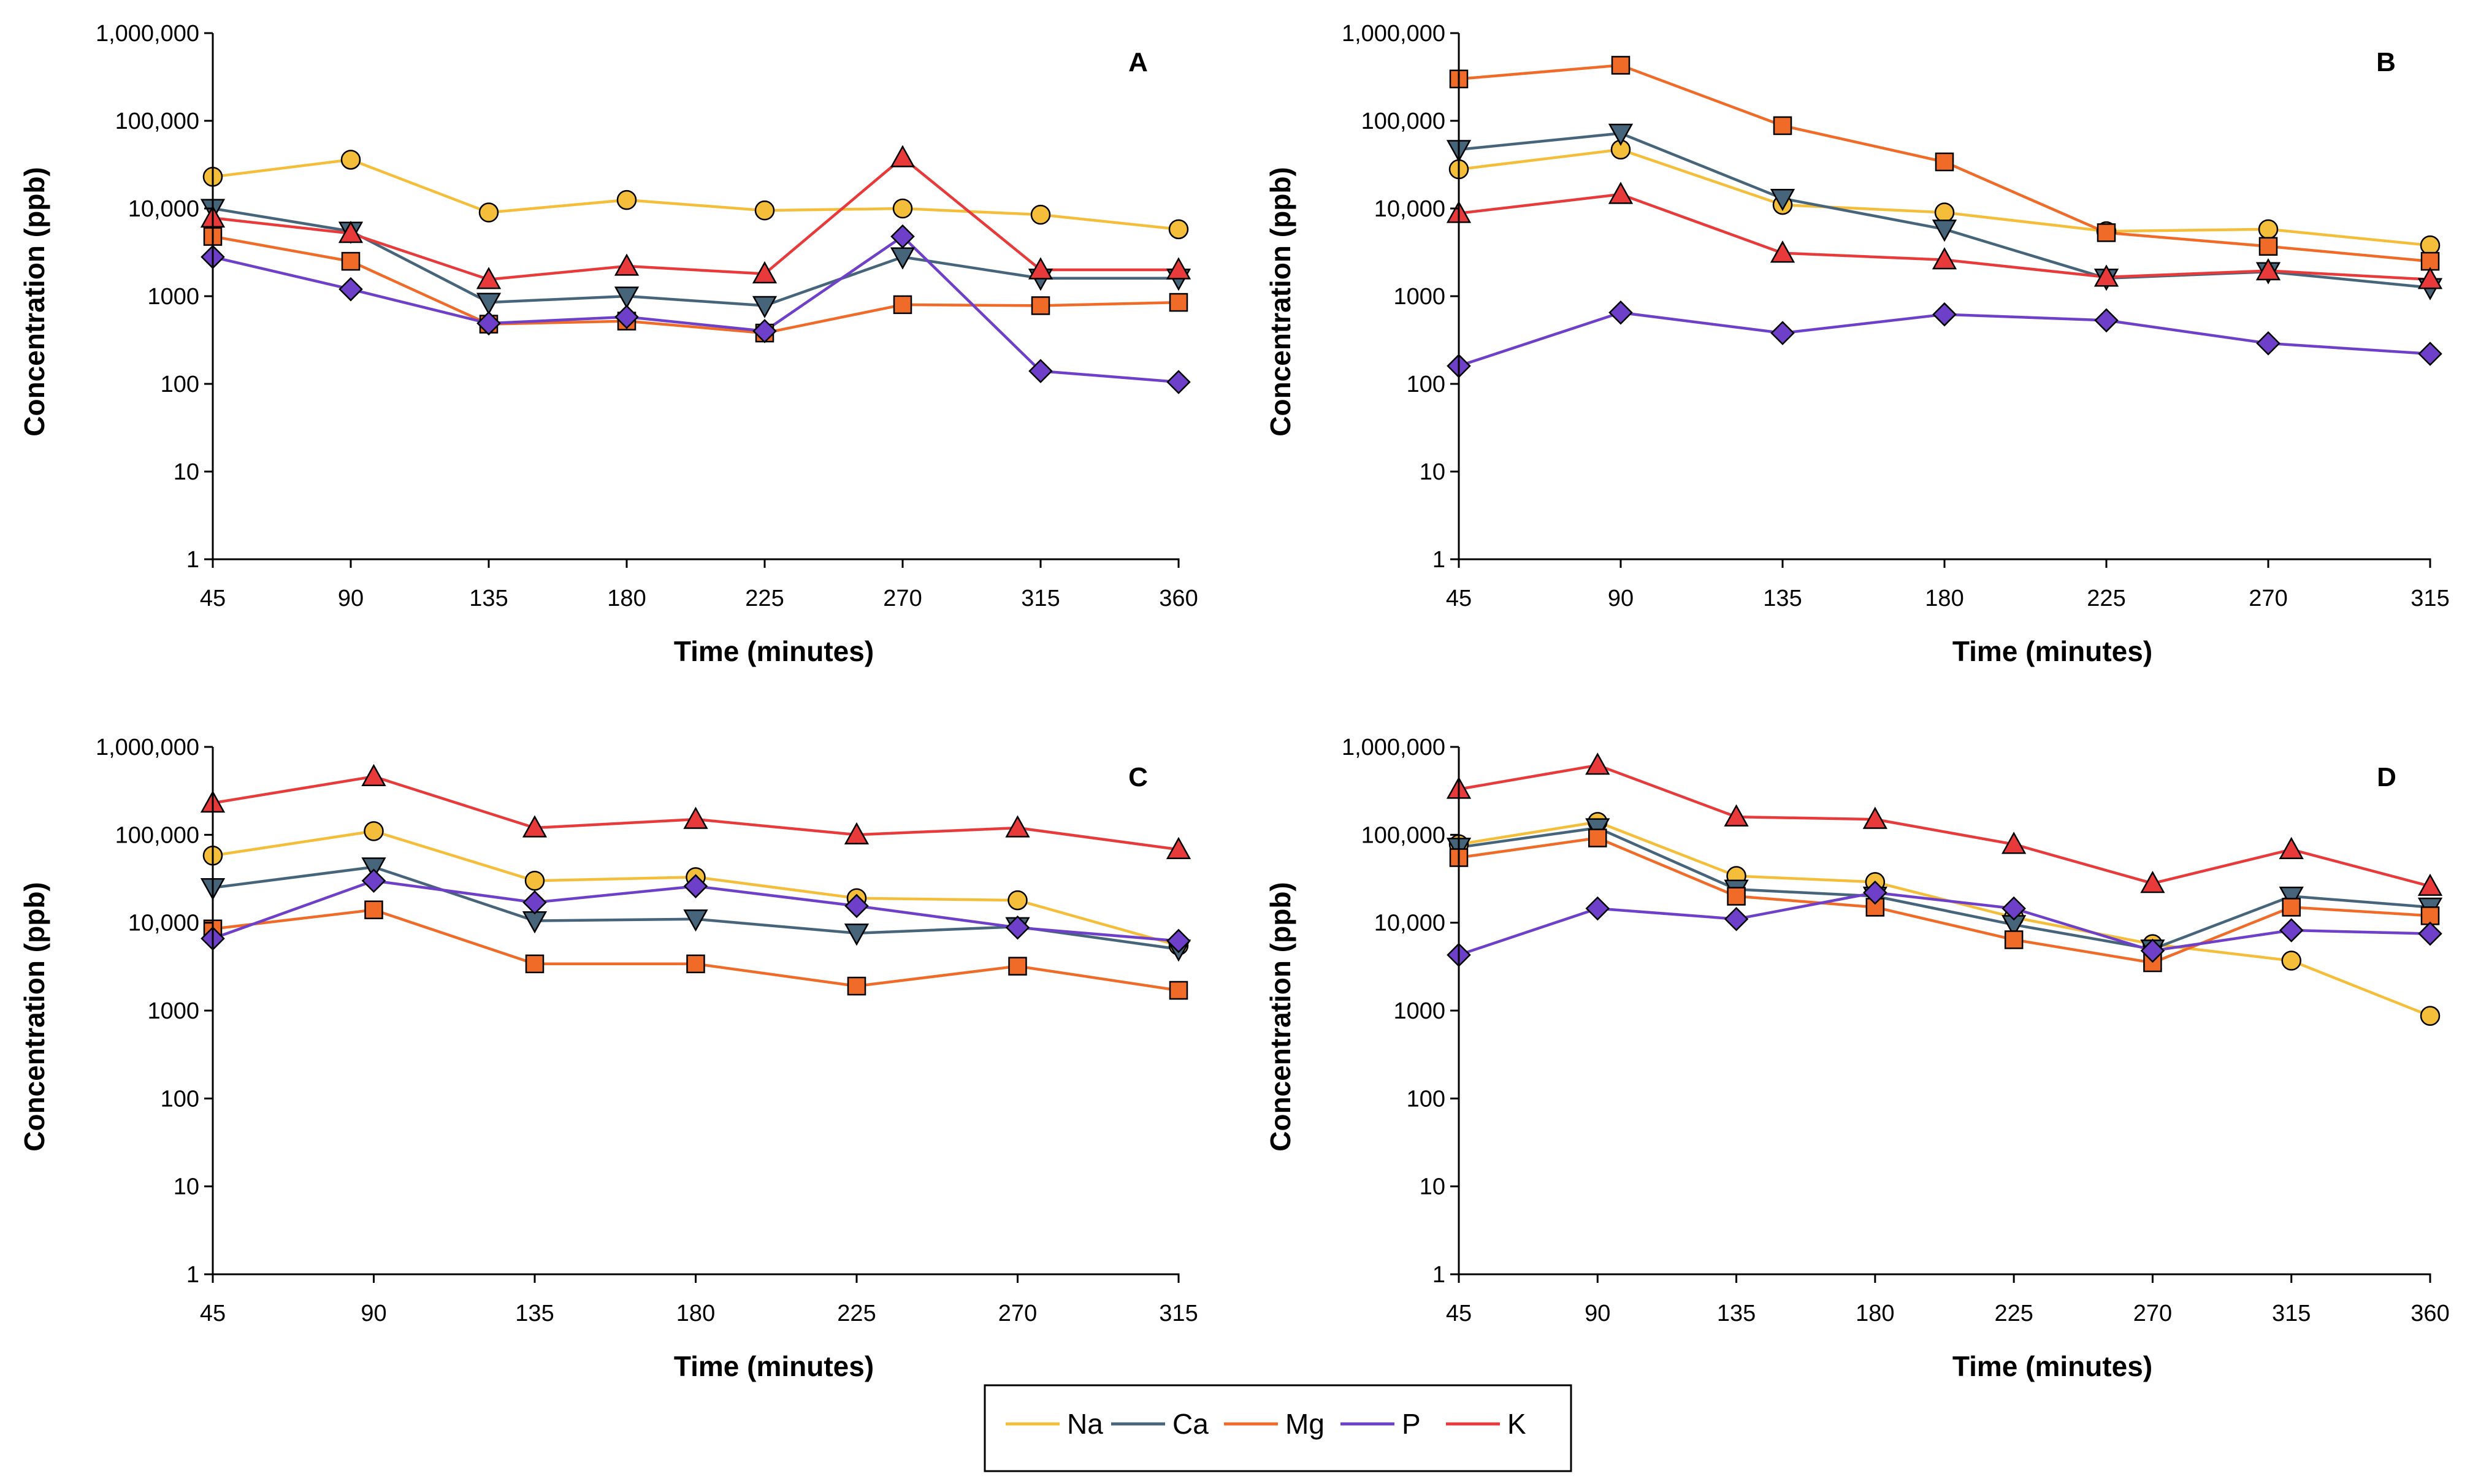 The width and height of the screenshot is (2489, 1484). I want to click on legend-box, so click(1278, 1428).